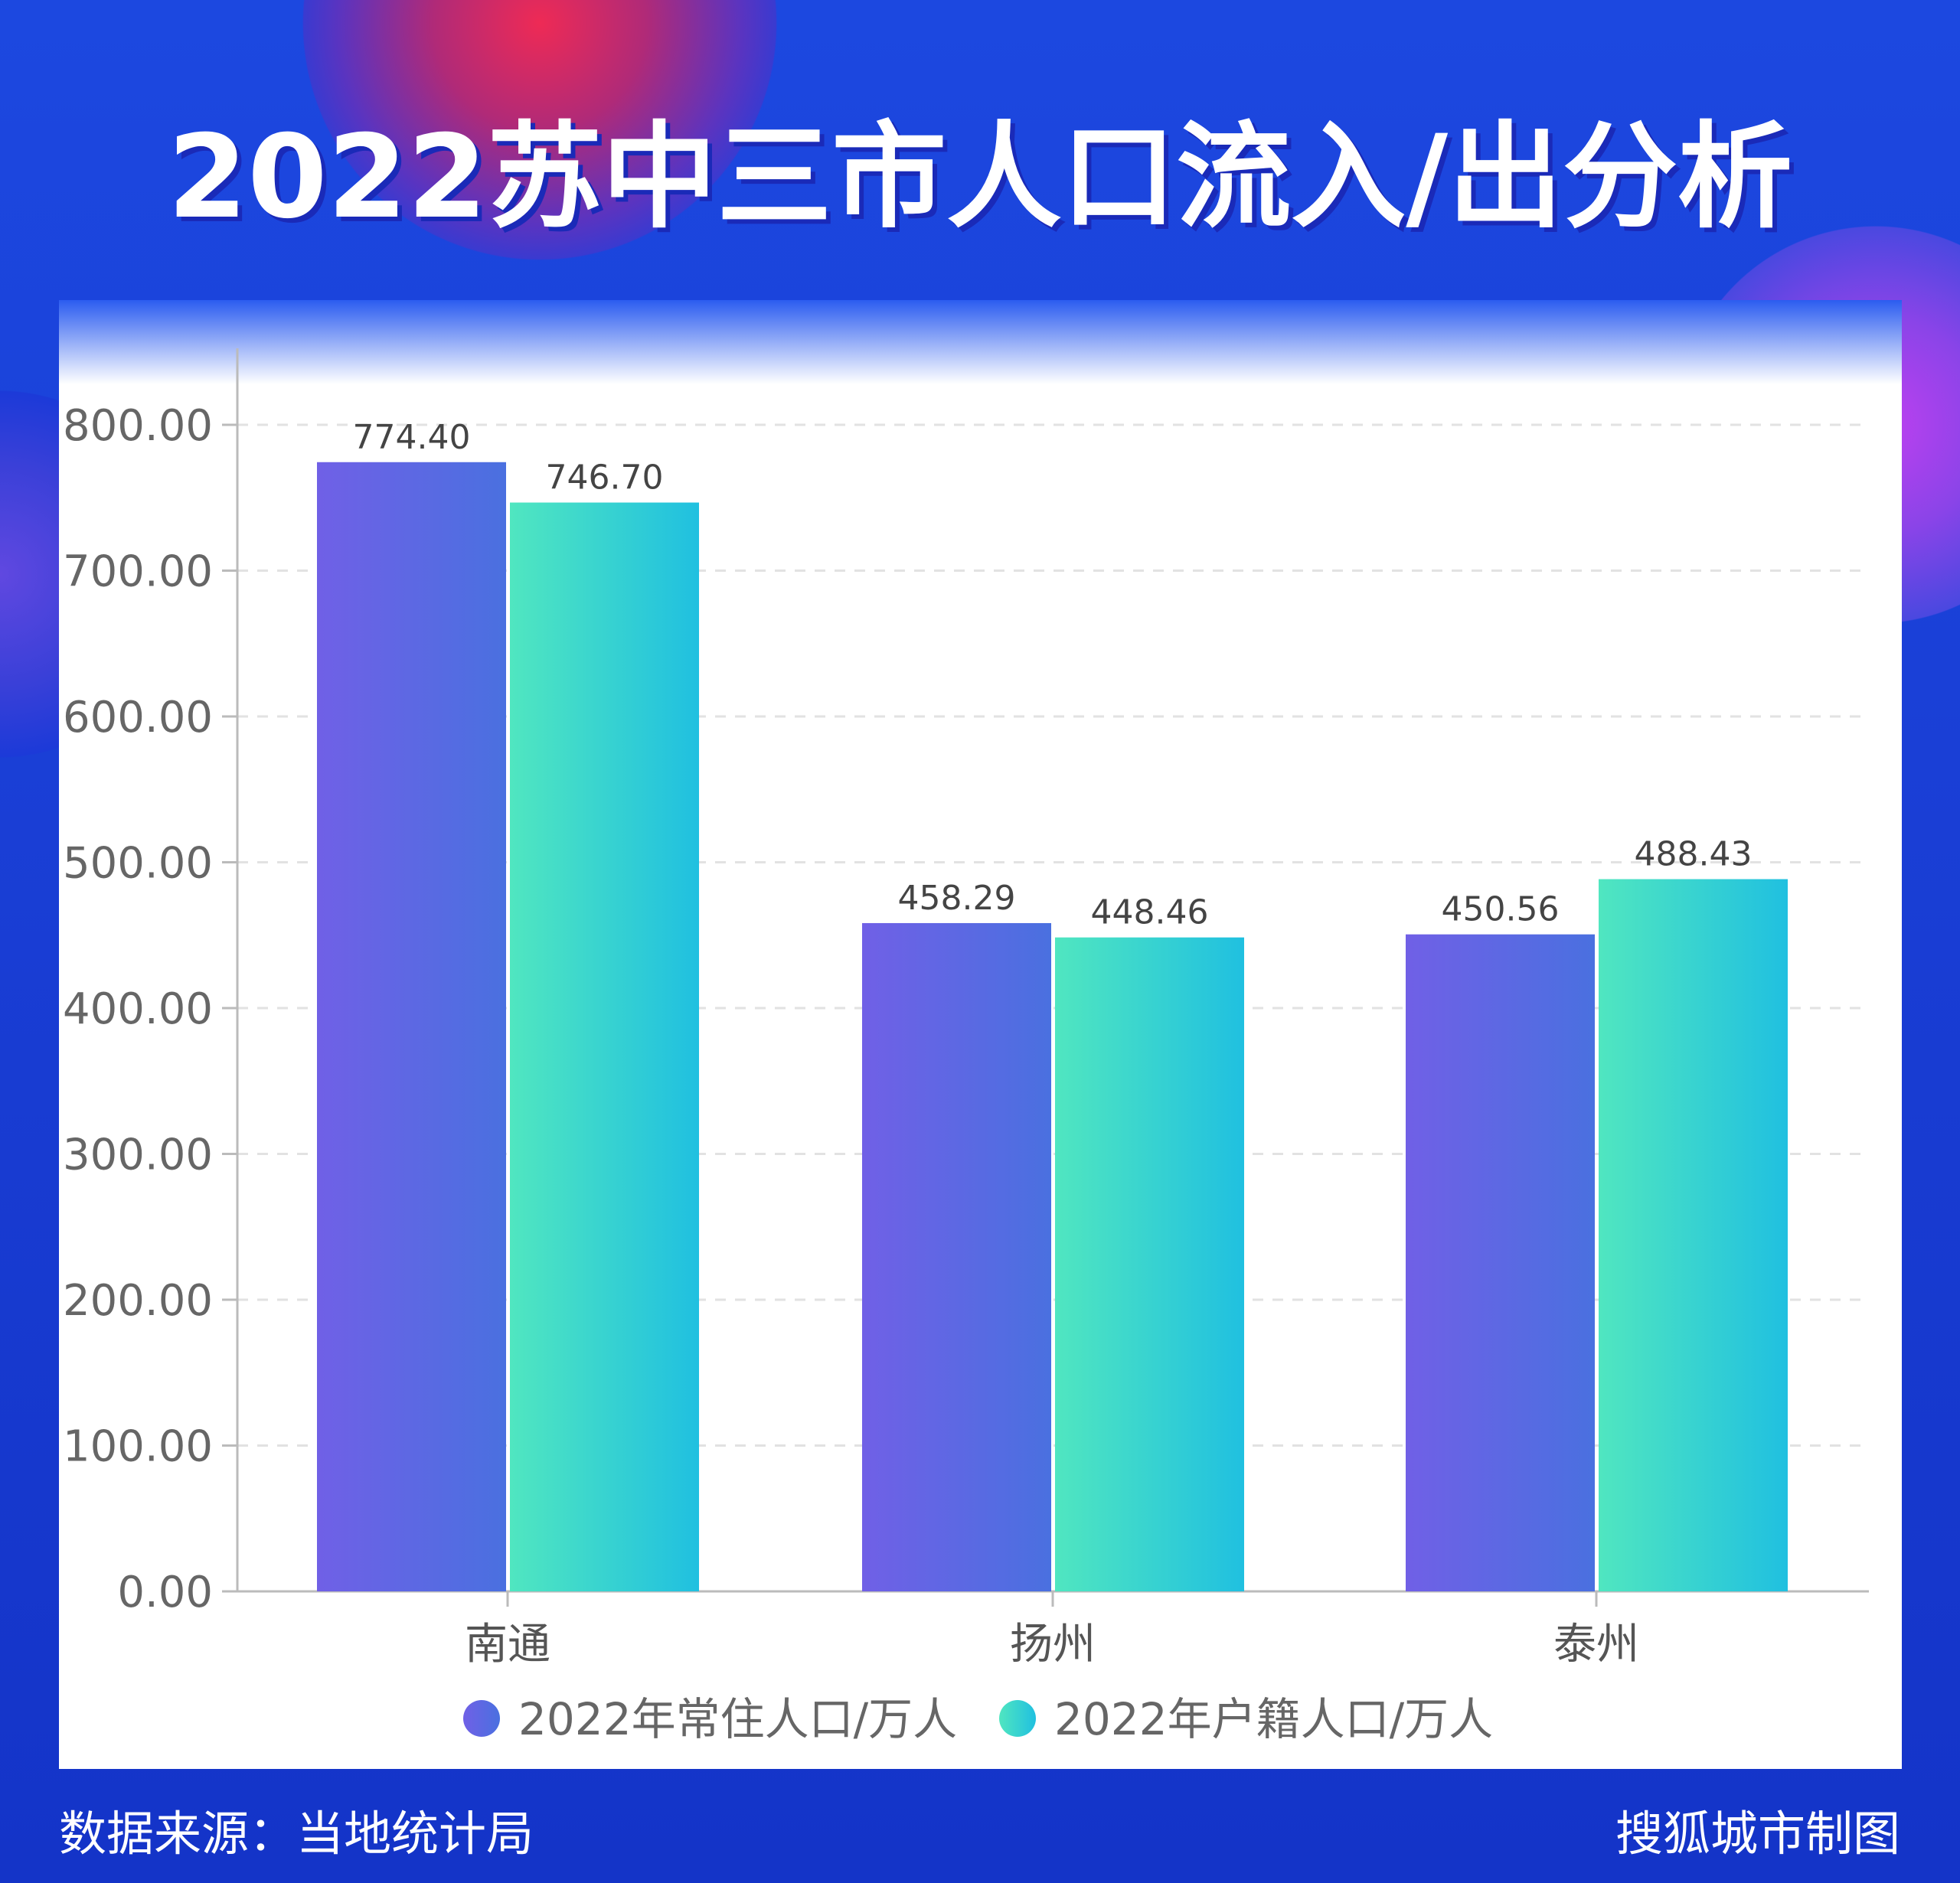 The height and width of the screenshot is (1883, 1960). Describe the element at coordinates (957, 899) in the screenshot. I see `data-label: 458.29` at that location.